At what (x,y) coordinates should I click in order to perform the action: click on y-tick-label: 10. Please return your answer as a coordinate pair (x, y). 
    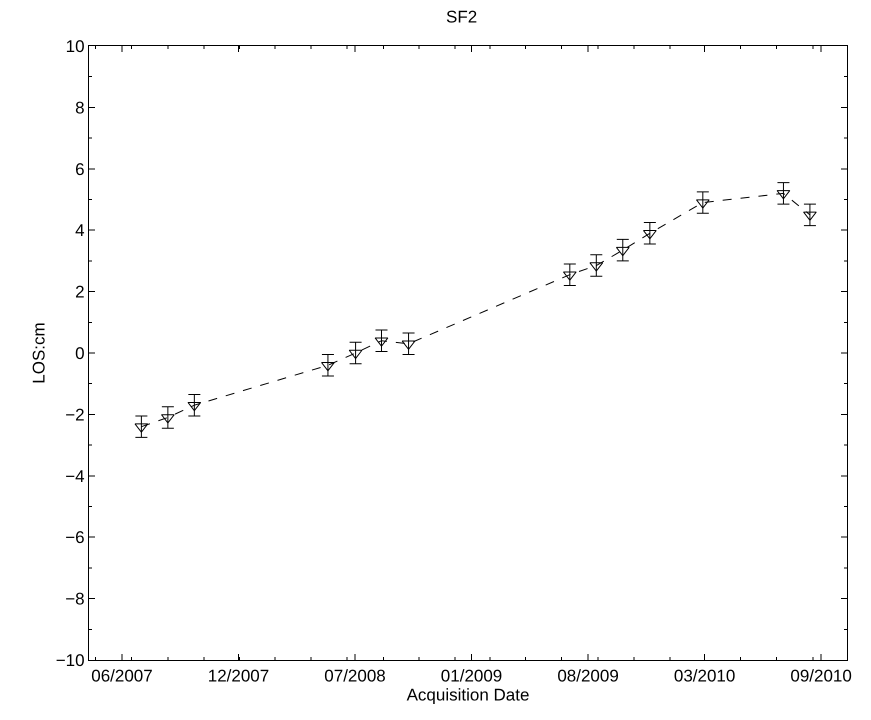
    Looking at the image, I should click on (75, 46).